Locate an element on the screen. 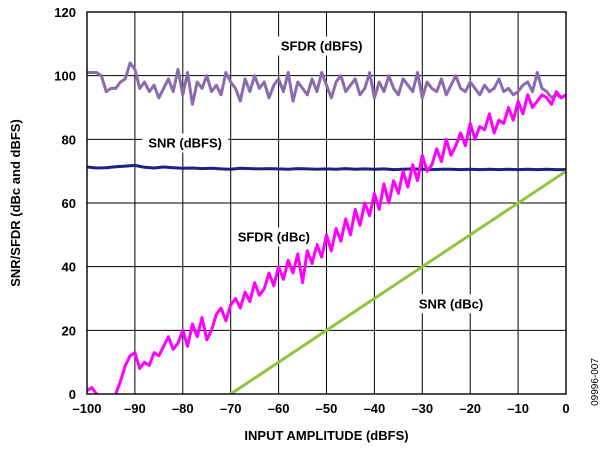  x-tick-label: –30 is located at coordinates (422, 408).